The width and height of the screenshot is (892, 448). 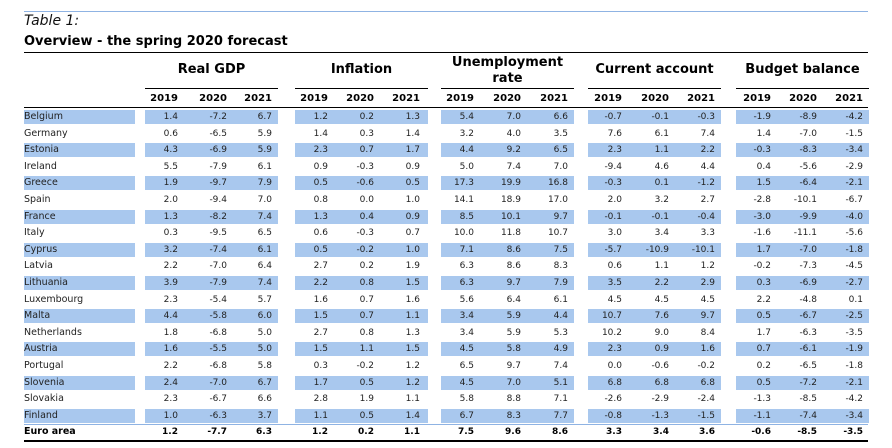 I want to click on group-header: Unemployment rate, so click(x=507, y=70).